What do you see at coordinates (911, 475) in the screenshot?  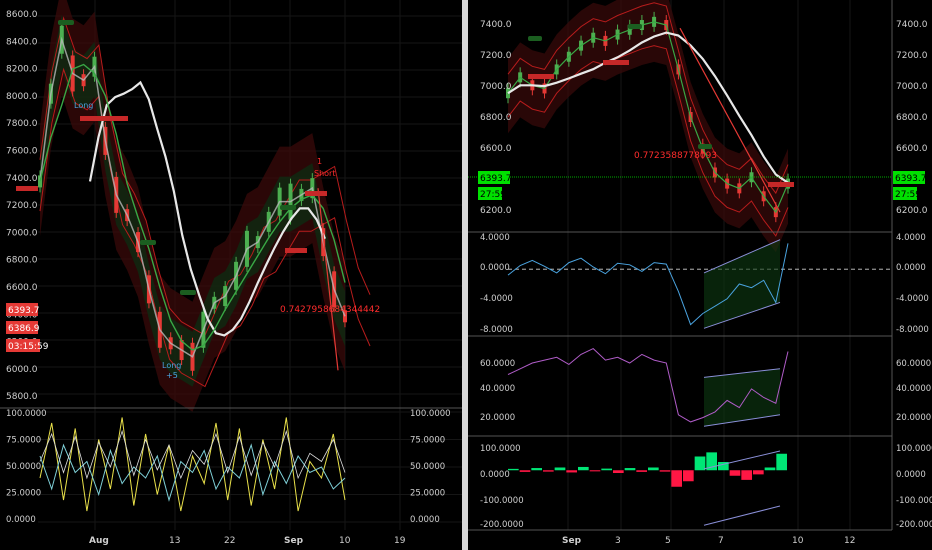 I see `hist-tick-right: 0.0000` at bounding box center [911, 475].